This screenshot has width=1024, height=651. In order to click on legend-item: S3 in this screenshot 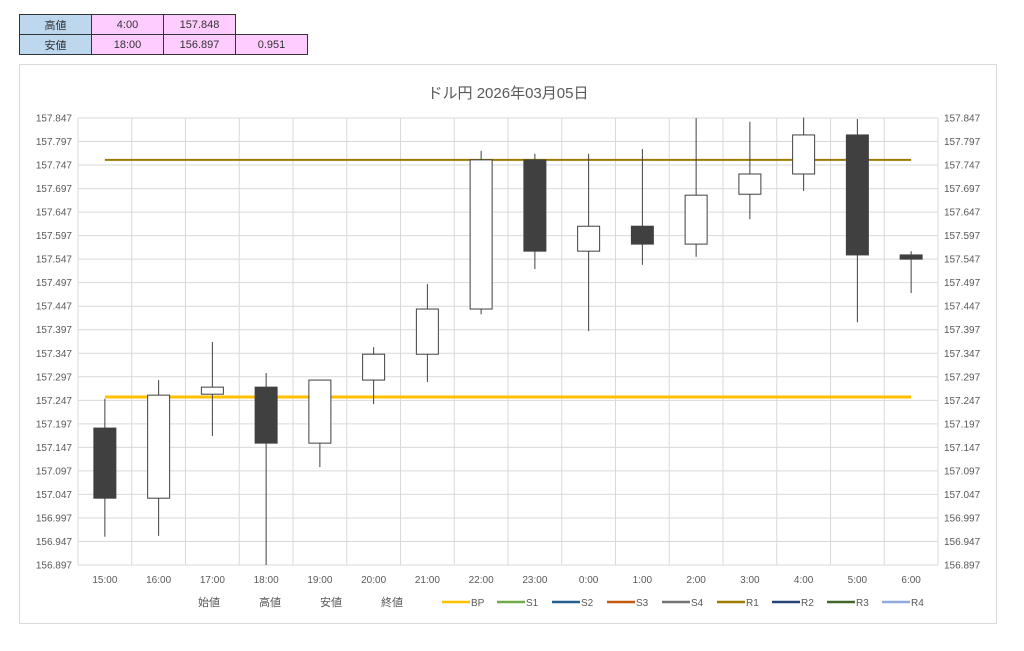, I will do `click(642, 603)`.